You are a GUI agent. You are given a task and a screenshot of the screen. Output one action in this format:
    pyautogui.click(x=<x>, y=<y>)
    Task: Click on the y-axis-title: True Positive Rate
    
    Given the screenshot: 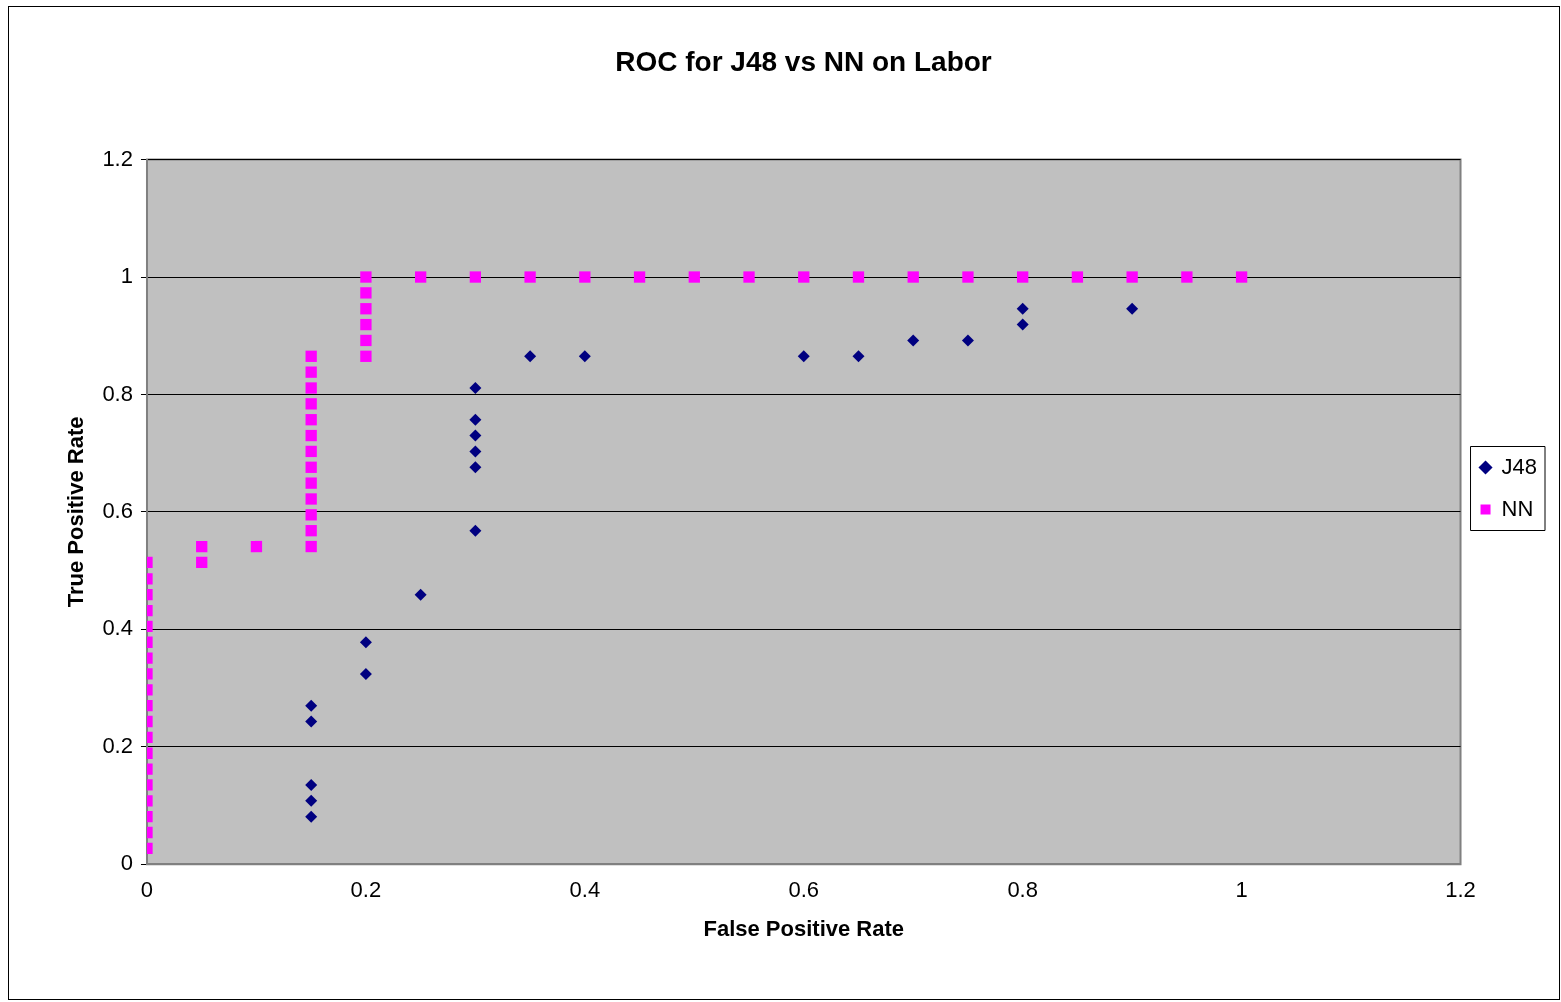 What is the action you would take?
    pyautogui.click(x=76, y=512)
    